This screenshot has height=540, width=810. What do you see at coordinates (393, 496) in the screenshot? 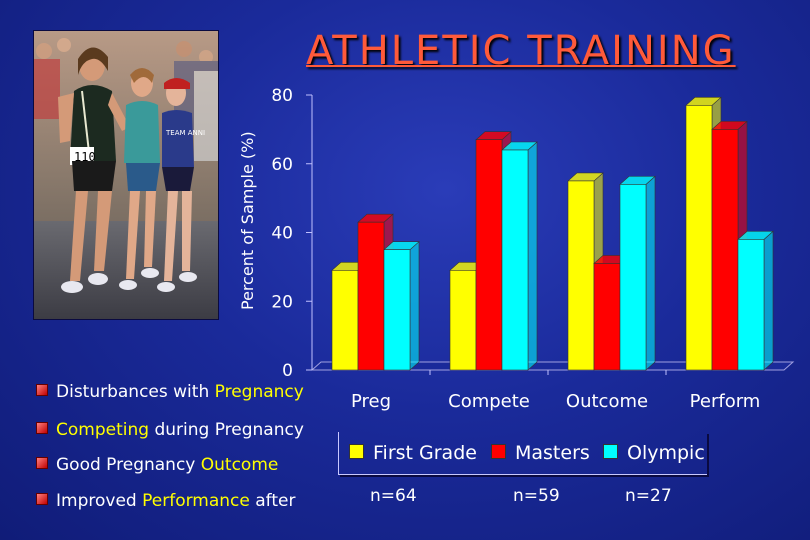
I see `sample-size-first-grade: n=64` at bounding box center [393, 496].